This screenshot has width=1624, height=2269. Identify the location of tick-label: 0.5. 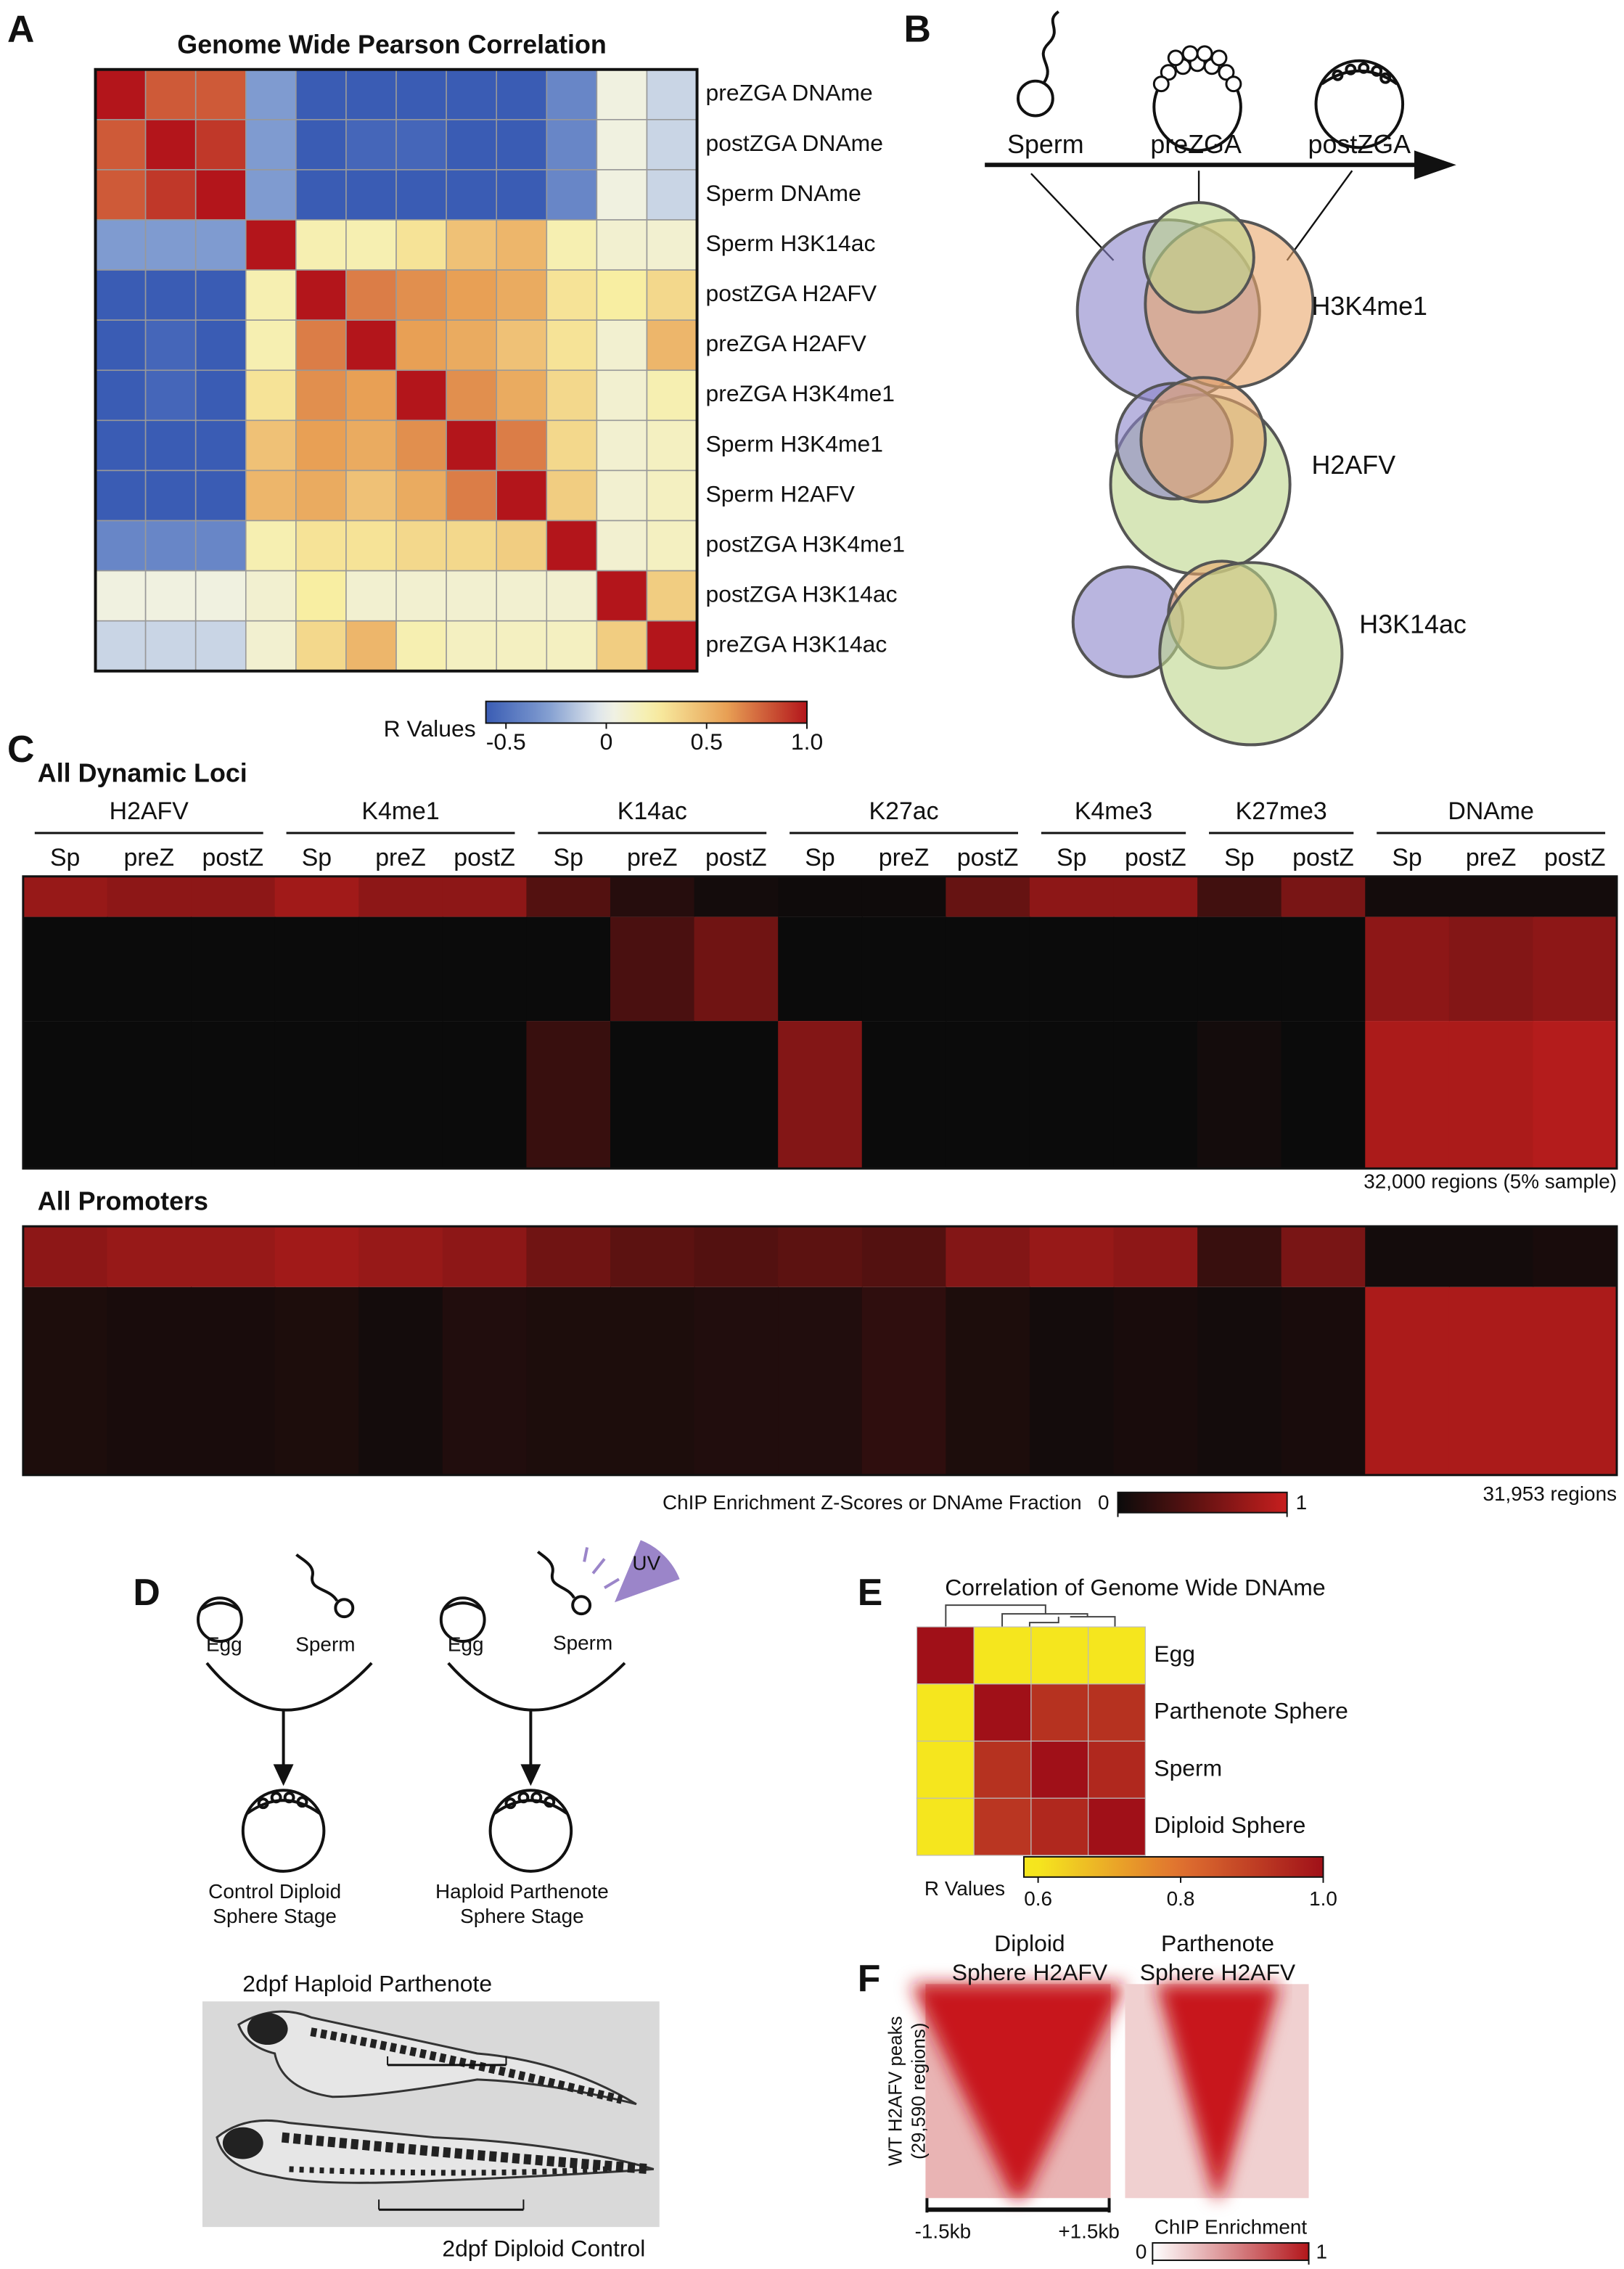
(707, 742).